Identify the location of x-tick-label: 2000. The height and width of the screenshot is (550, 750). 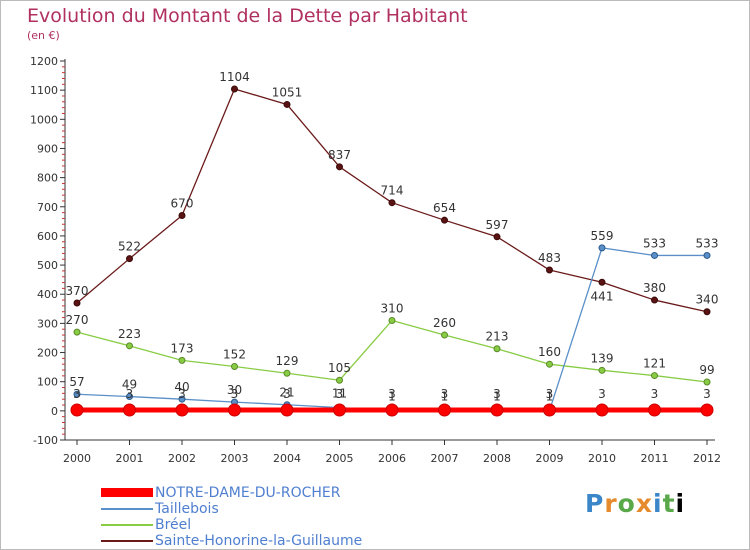
(77, 458).